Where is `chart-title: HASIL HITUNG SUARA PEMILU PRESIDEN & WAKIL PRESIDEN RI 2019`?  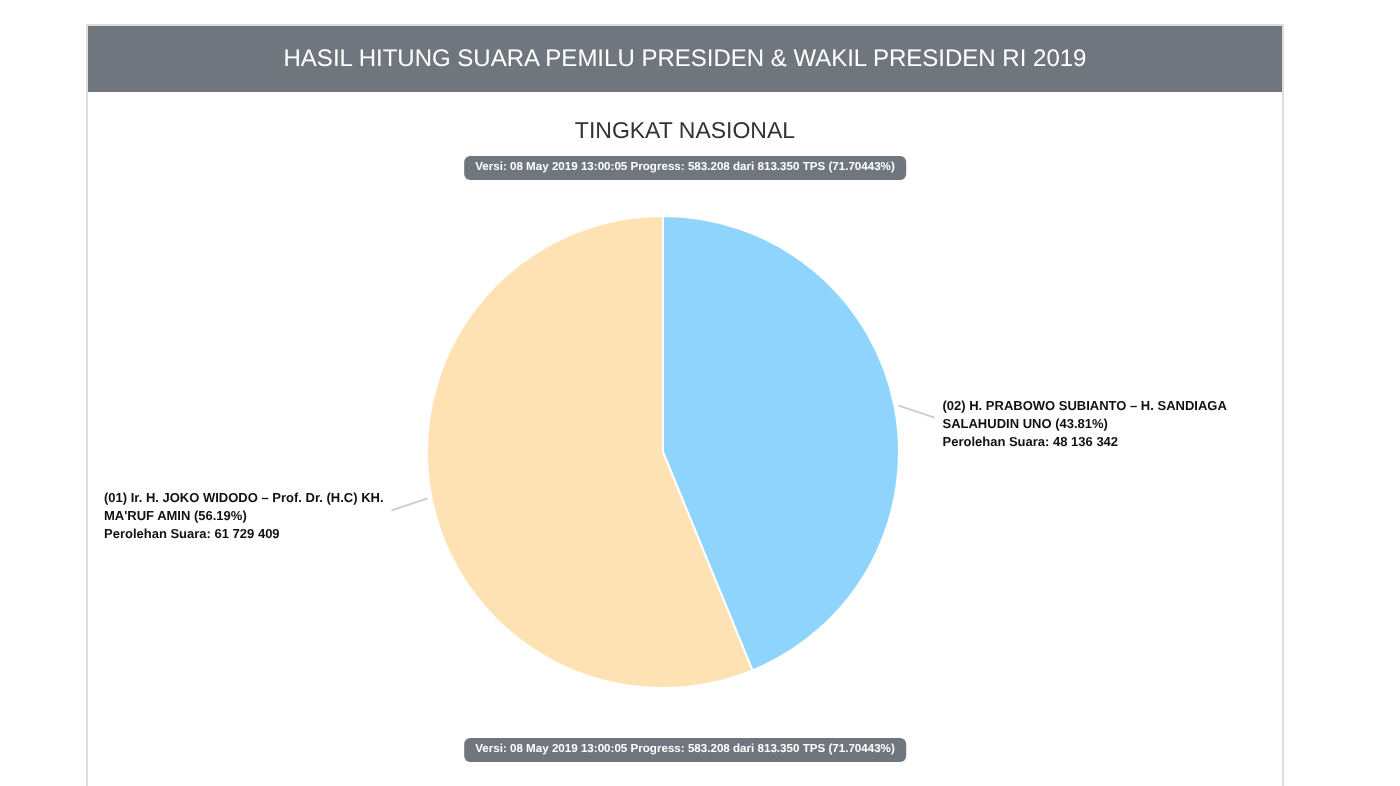 chart-title: HASIL HITUNG SUARA PEMILU PRESIDEN & WAKIL PRESIDEN RI 2019 is located at coordinates (685, 59).